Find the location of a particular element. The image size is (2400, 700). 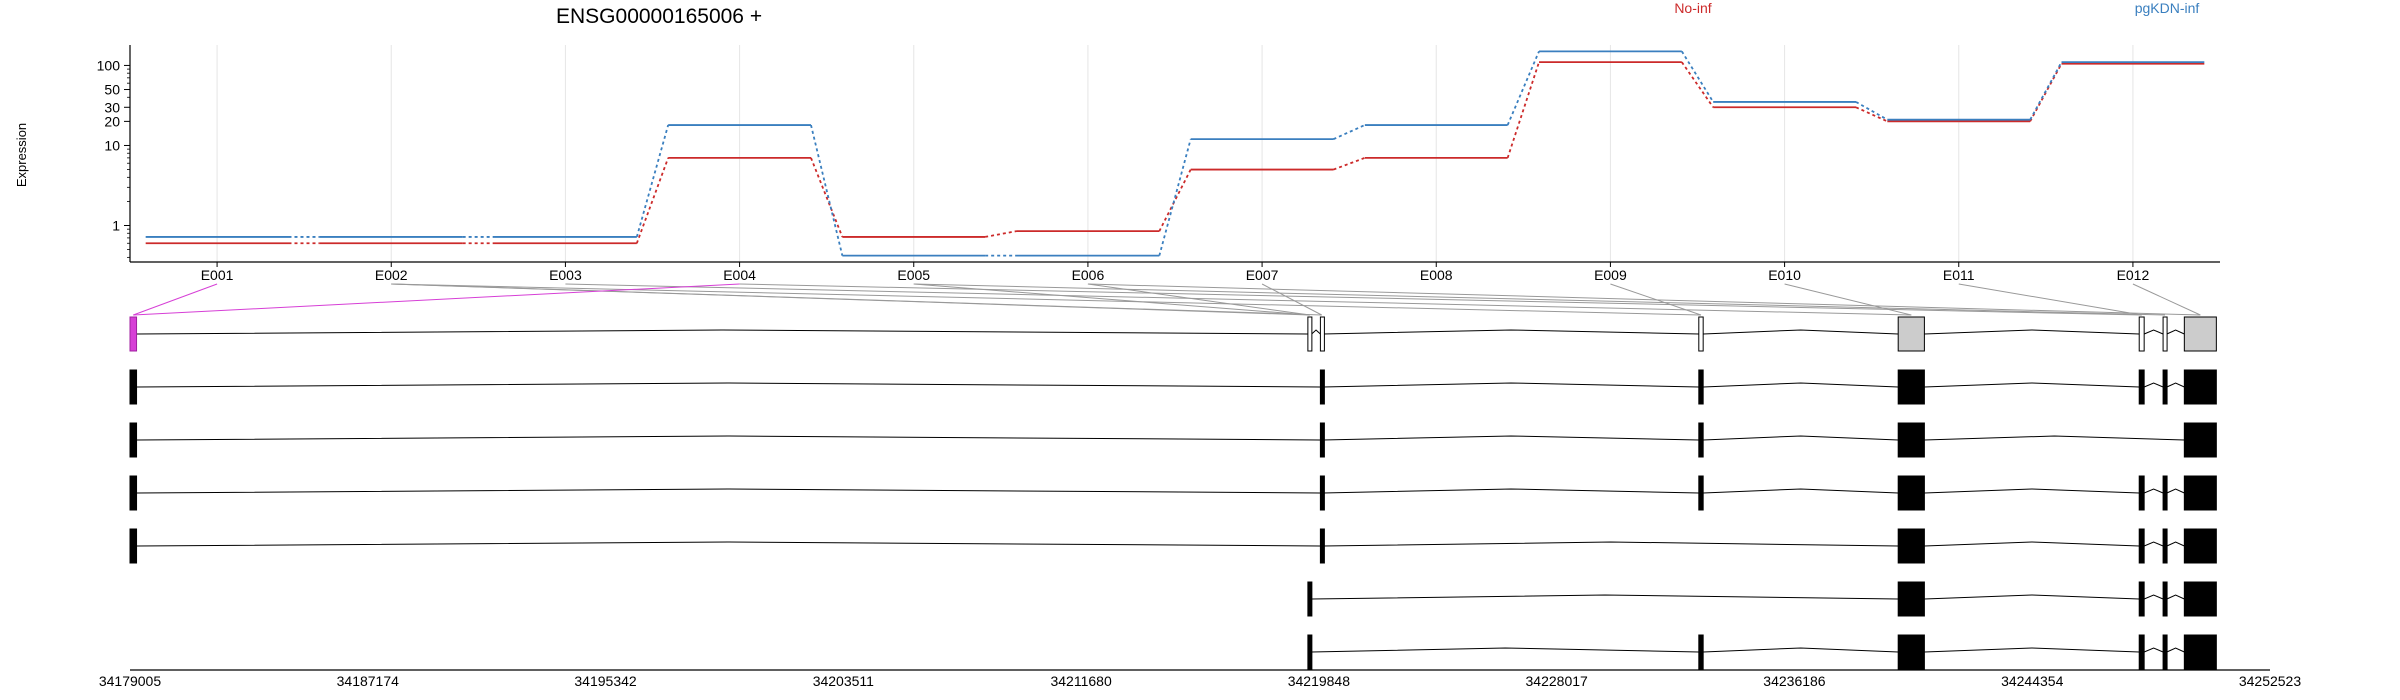

genomic-tick-label: 34244354 is located at coordinates (2032, 681).